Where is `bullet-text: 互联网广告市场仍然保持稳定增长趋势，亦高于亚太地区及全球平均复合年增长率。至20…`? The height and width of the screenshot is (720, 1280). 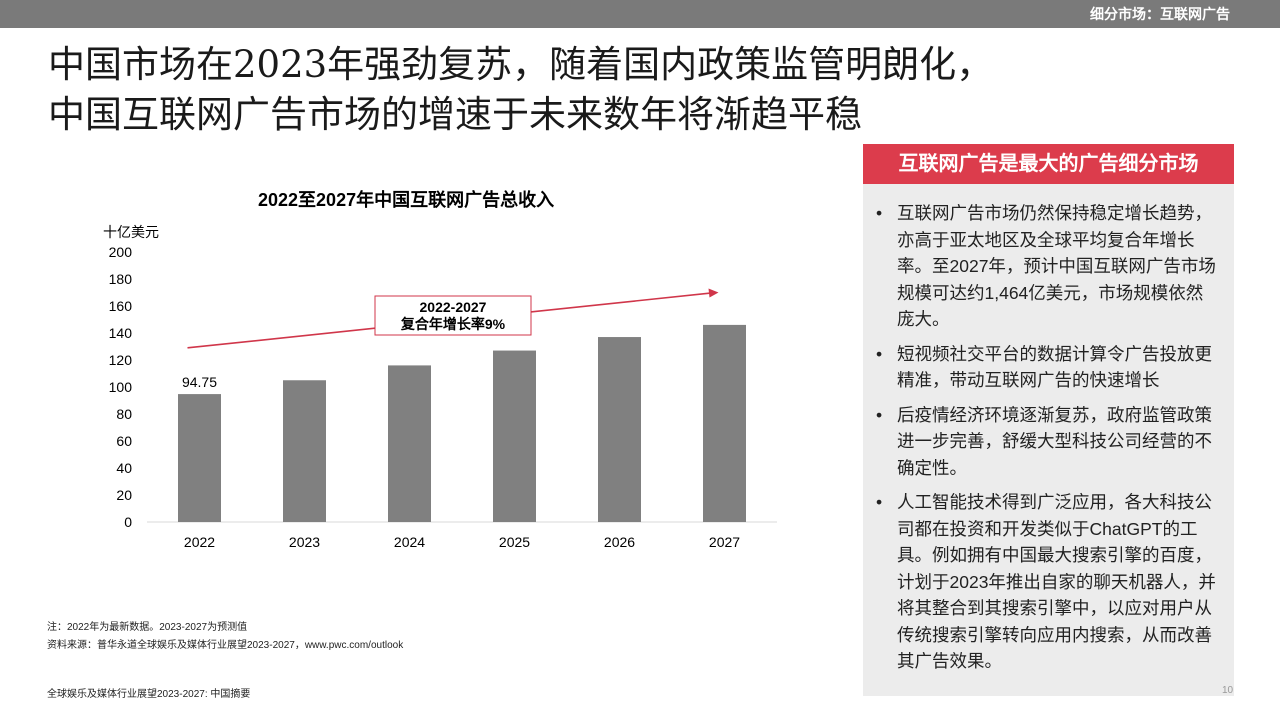
bullet-text: 互联网广告市场仍然保持稳定增长趋势，亦高于亚太地区及全球平均复合年增长率。至20… is located at coordinates (1056, 266).